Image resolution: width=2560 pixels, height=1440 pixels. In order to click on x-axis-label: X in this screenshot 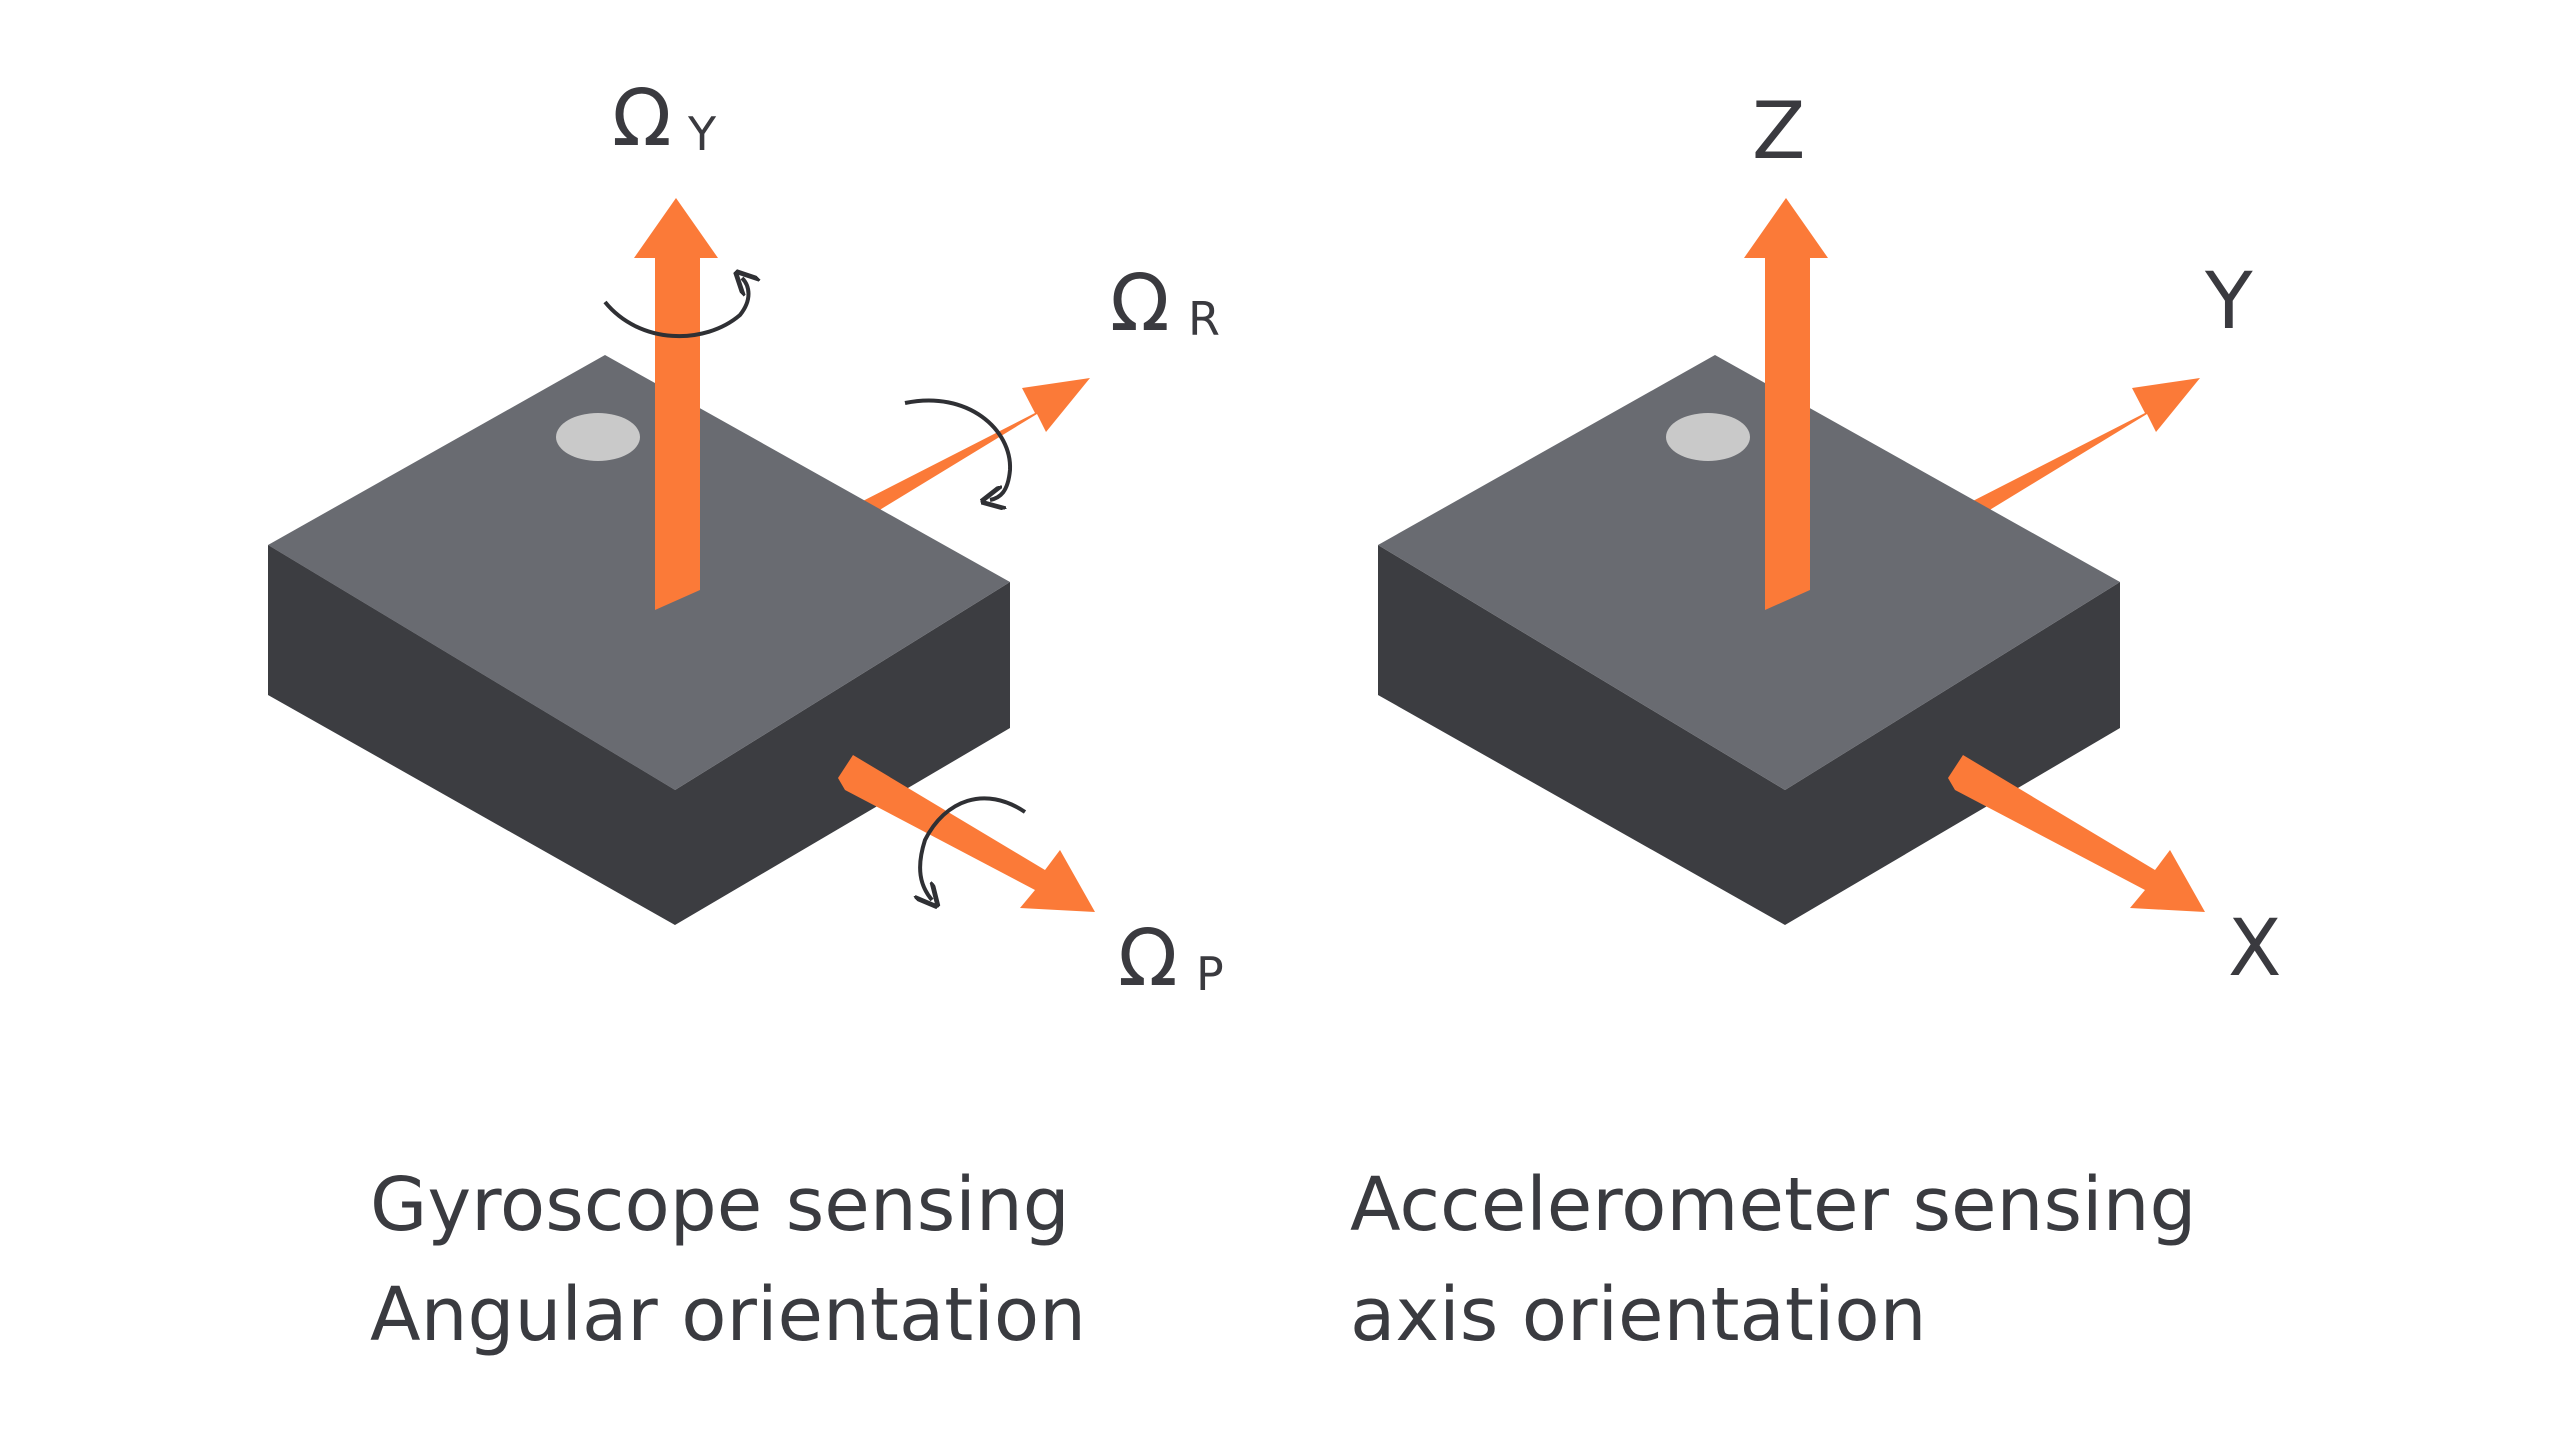, I will do `click(2254, 949)`.